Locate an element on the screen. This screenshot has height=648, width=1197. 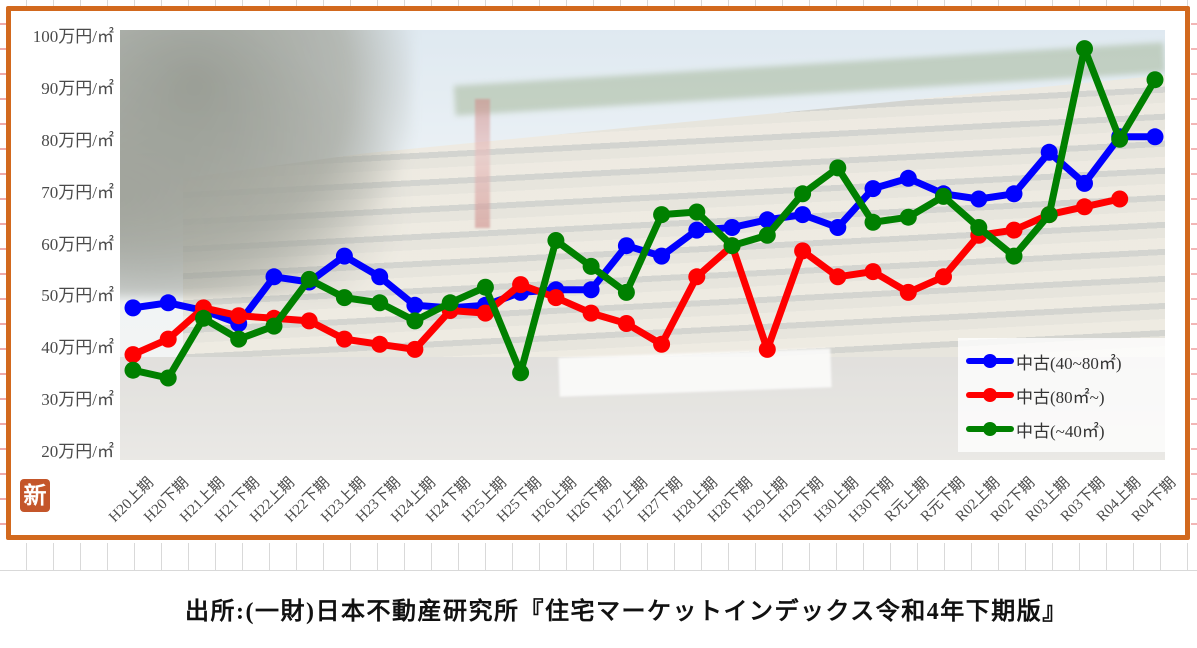
legend-row-used-80plus: 中古(80㎡~) is located at coordinates (1074, 395).